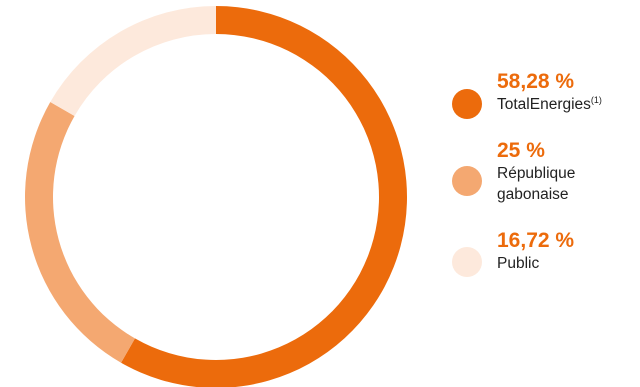 This screenshot has height=387, width=640. What do you see at coordinates (133, 61) in the screenshot?
I see `donut-slice-public` at bounding box center [133, 61].